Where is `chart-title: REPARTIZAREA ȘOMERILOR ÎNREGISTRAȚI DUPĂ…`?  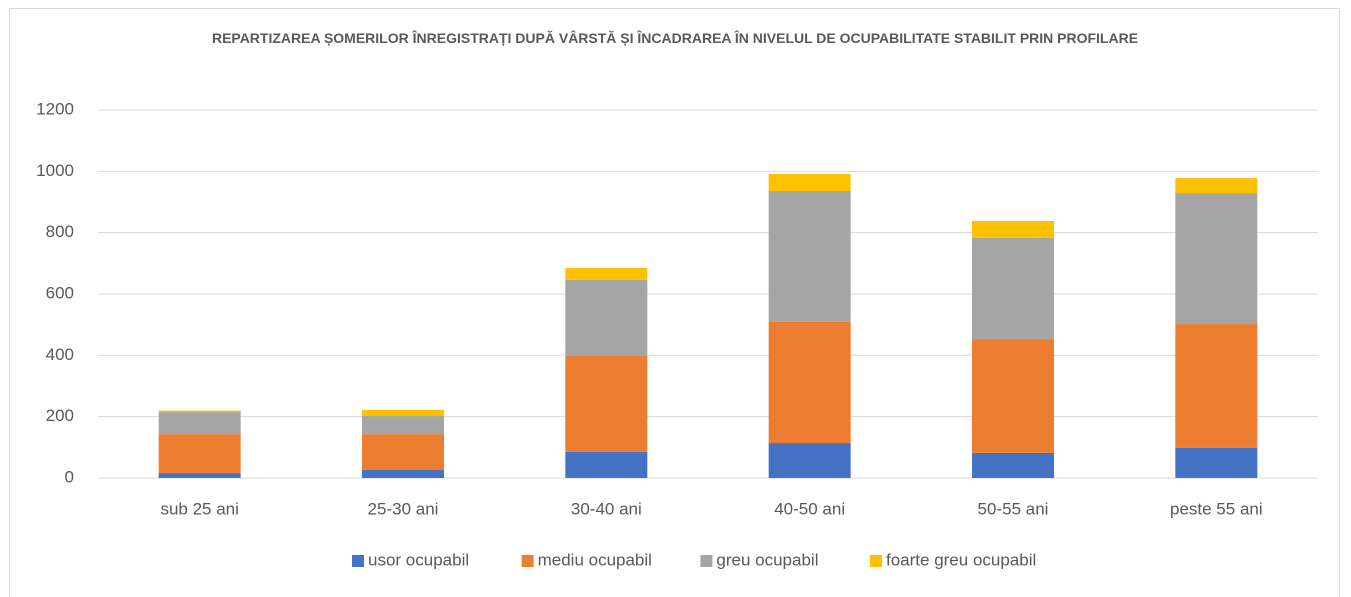 chart-title: REPARTIZAREA ȘOMERILOR ÎNREGISTRAȚI DUPĂ… is located at coordinates (675, 38).